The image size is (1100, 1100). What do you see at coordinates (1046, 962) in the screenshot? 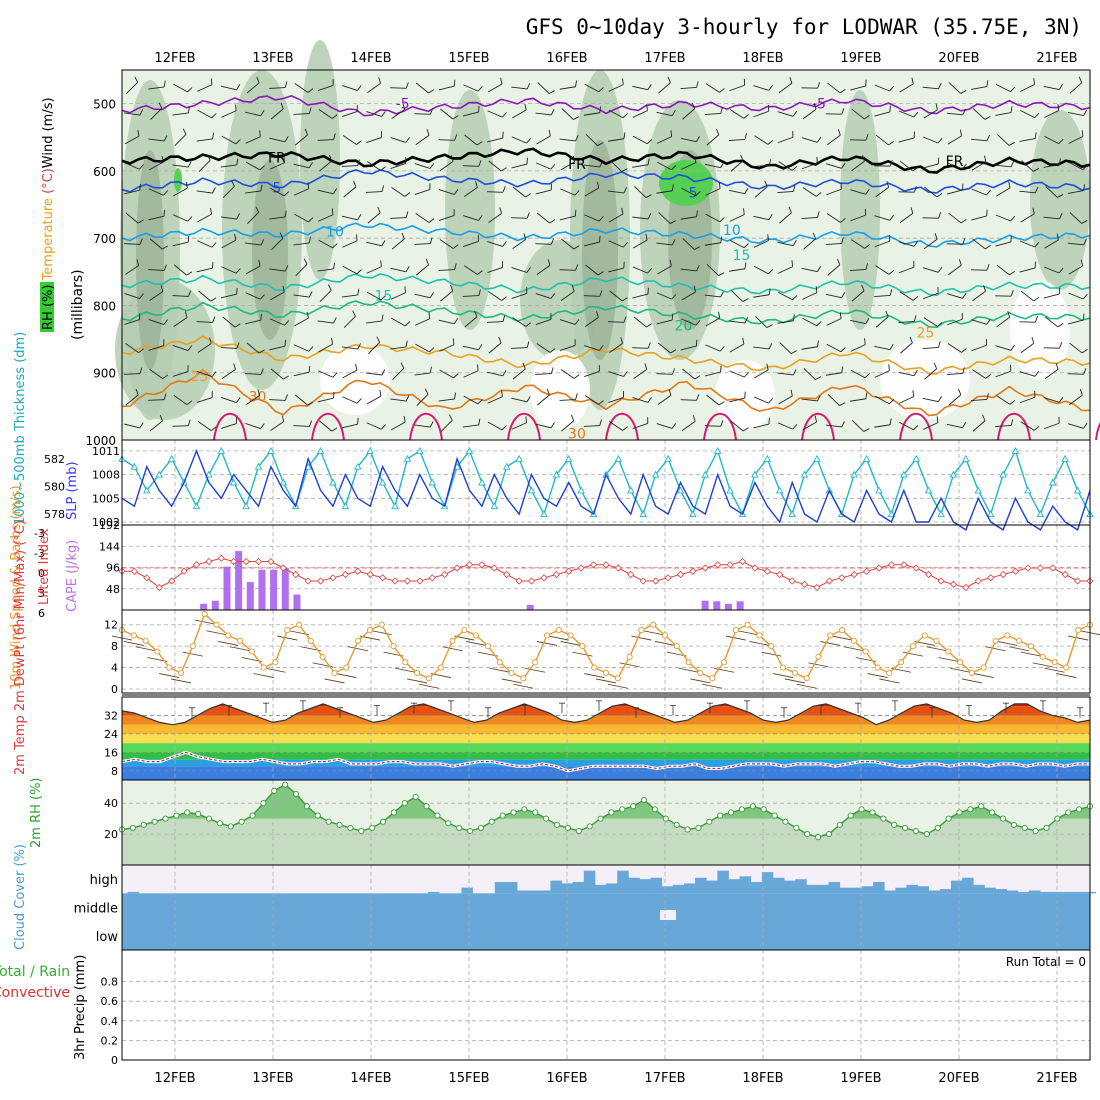
I see `run-total-label: Run Total = 0` at bounding box center [1046, 962].